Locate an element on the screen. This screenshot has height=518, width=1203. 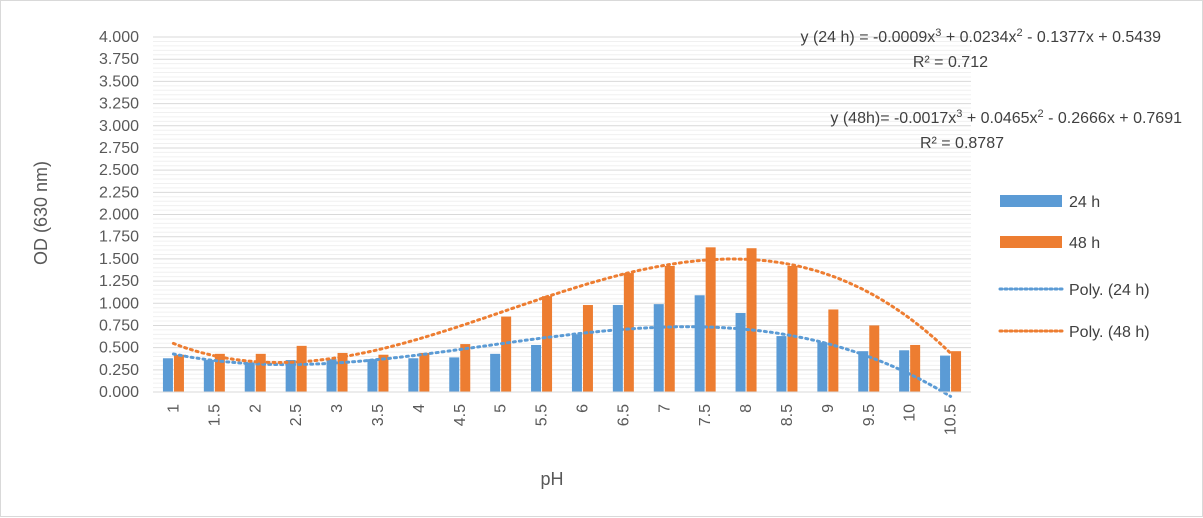
y-tick-label: 2.000 is located at coordinates (119, 215).